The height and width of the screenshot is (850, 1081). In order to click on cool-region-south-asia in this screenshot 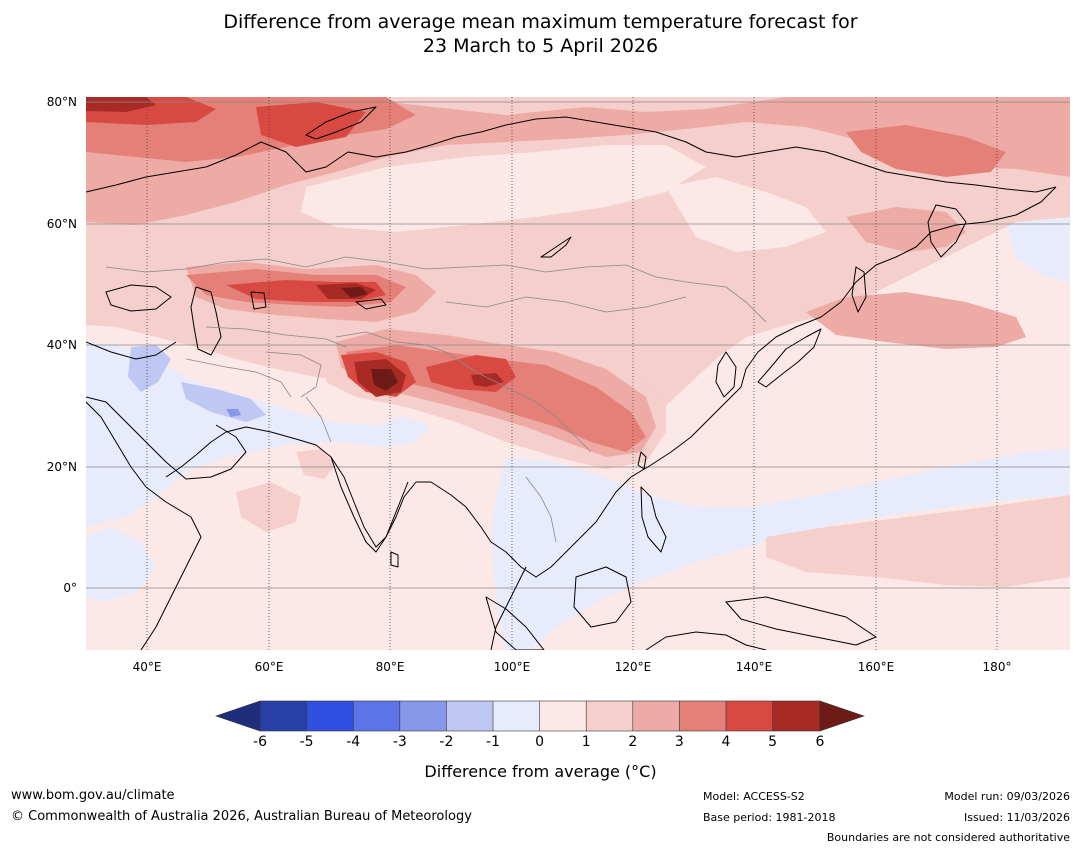, I will do `click(780, 549)`.